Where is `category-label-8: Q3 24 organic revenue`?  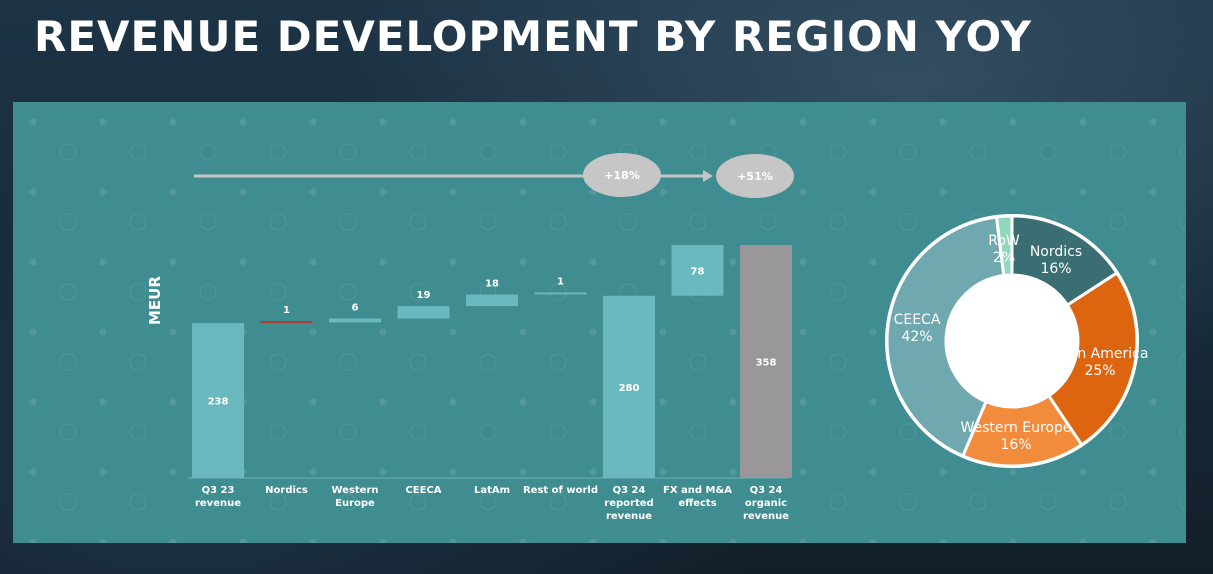
category-label-8: Q3 24 organic revenue is located at coordinates (766, 503).